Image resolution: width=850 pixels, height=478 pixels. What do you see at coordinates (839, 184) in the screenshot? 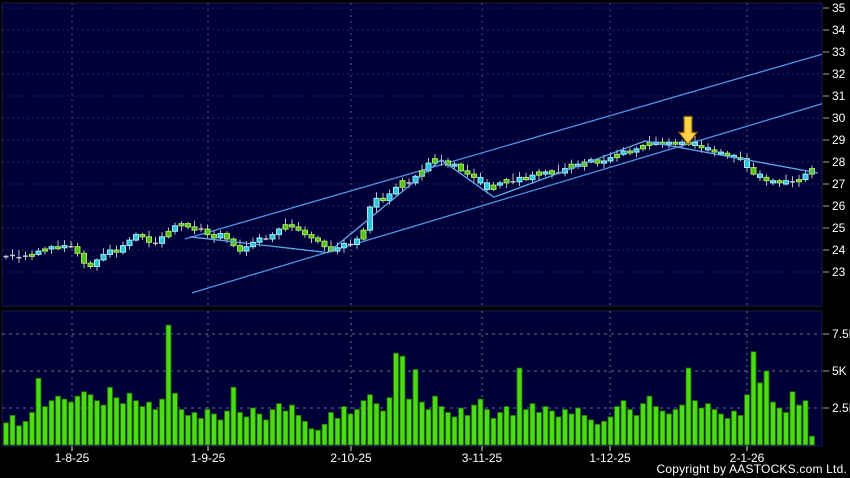
I see `price-tick-label: 27` at bounding box center [839, 184].